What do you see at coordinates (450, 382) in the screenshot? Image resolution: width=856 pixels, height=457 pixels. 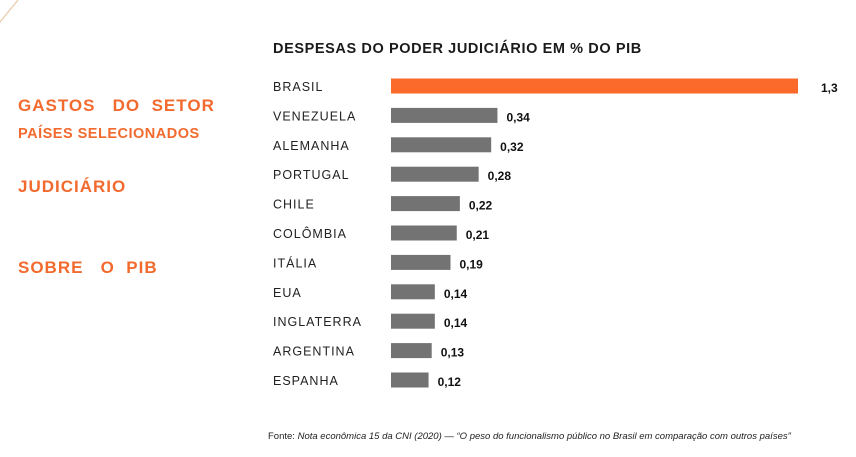 I see `value-label: 0,12` at bounding box center [450, 382].